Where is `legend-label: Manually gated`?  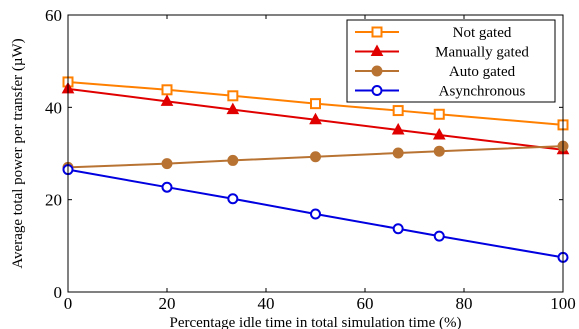 legend-label: Manually gated is located at coordinates (482, 53).